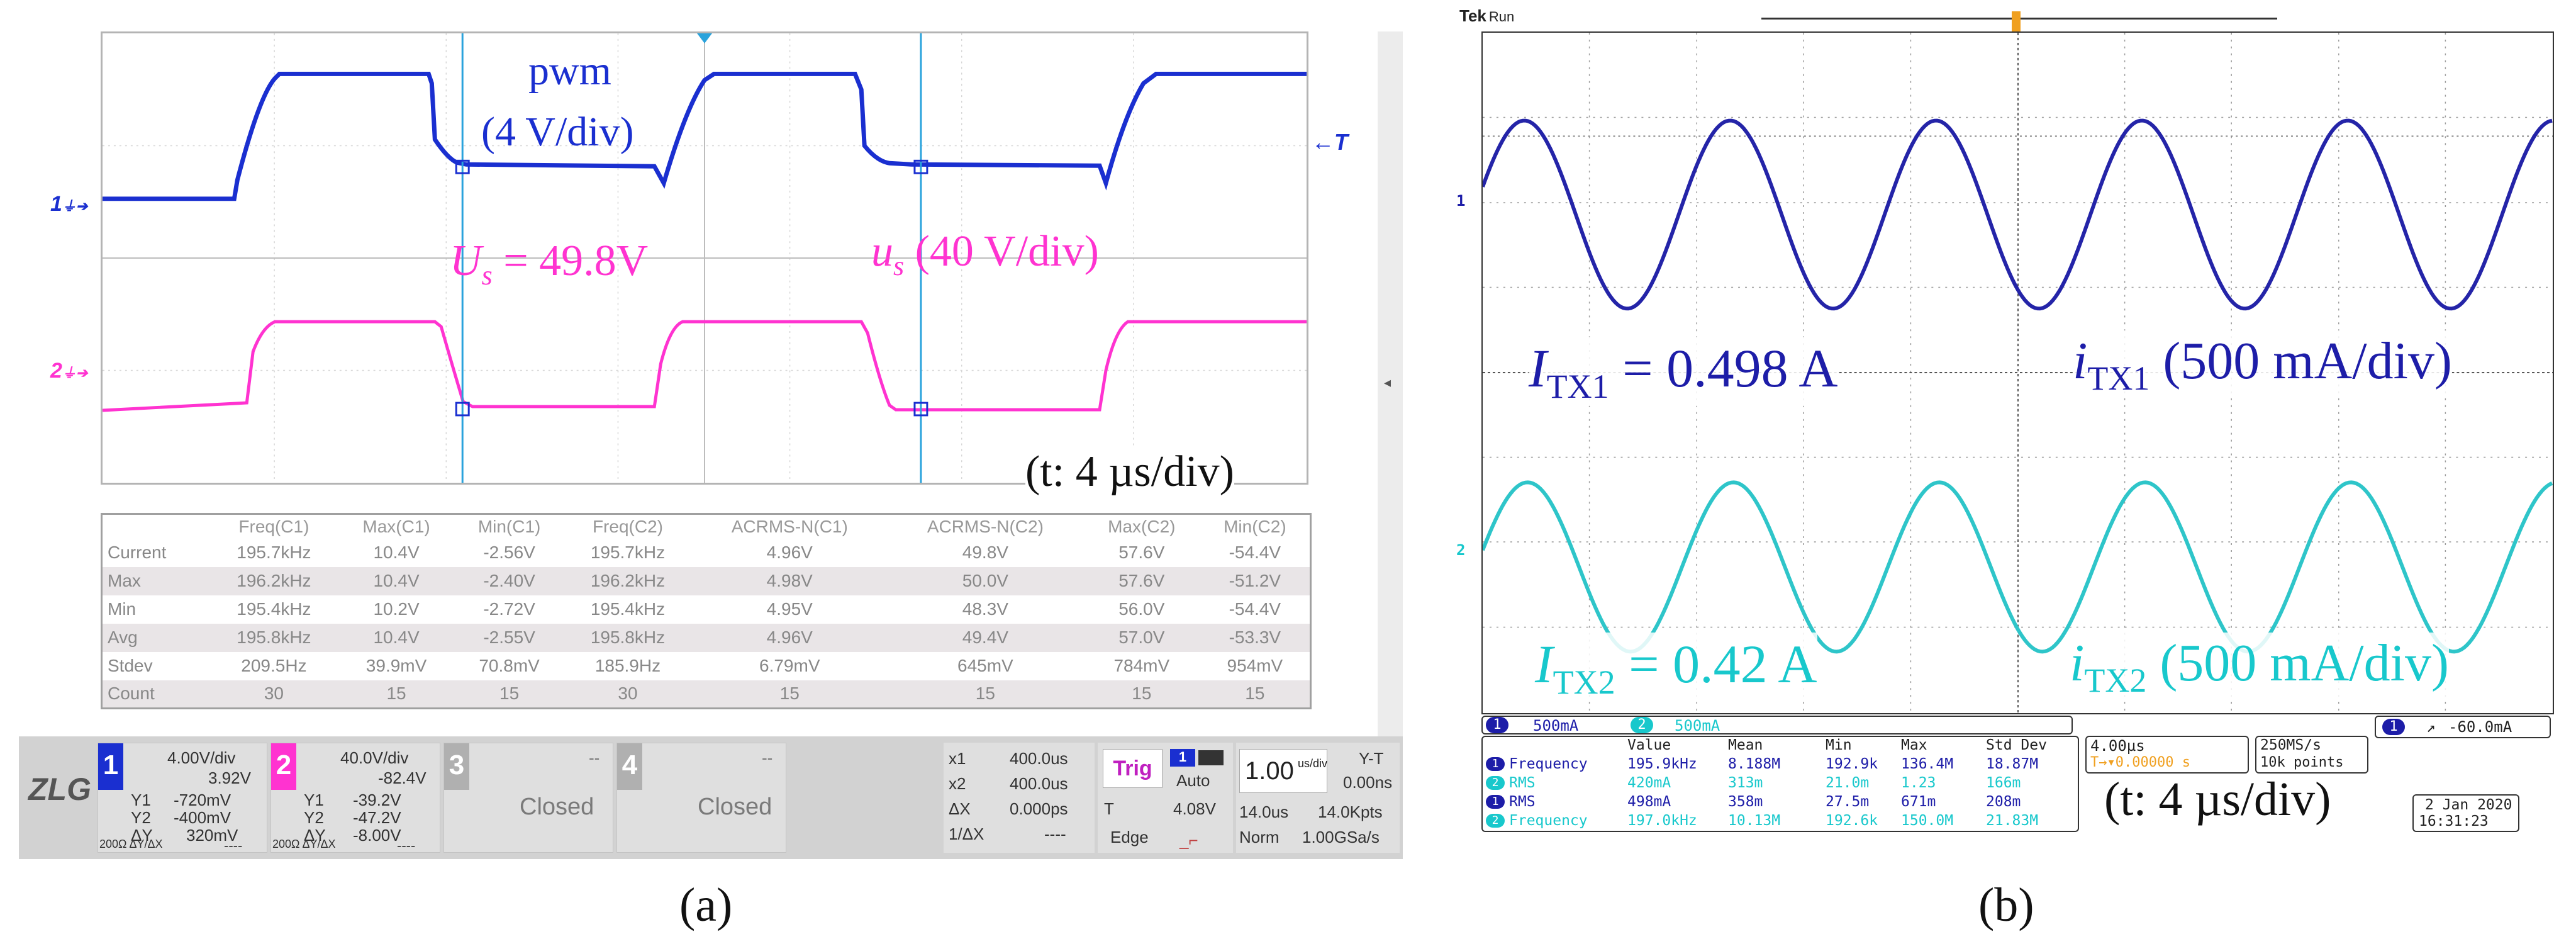 The image size is (2576, 951). What do you see at coordinates (396, 526) in the screenshot?
I see `table-header: Max(C1)` at bounding box center [396, 526].